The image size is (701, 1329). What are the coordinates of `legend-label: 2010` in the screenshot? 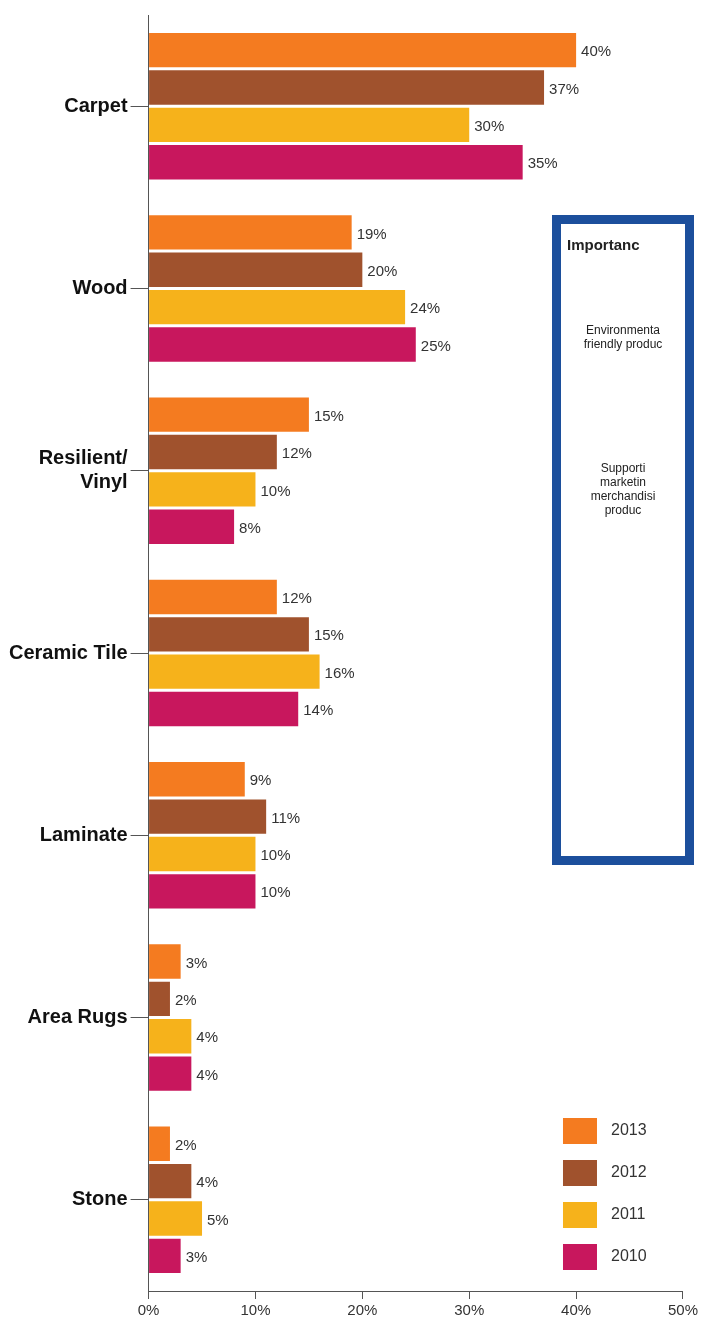 It's located at (628, 1256).